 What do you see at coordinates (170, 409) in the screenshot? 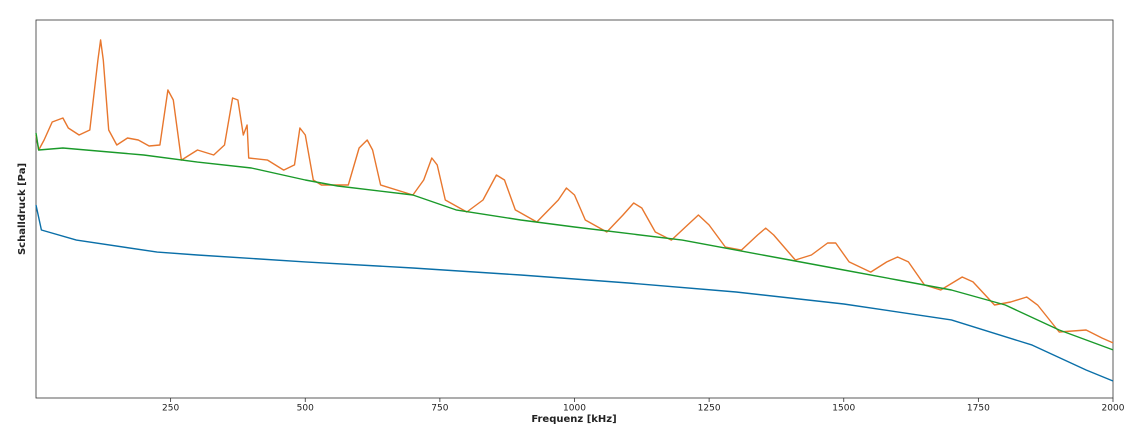
I see `x-tick-label: 250` at bounding box center [170, 409].